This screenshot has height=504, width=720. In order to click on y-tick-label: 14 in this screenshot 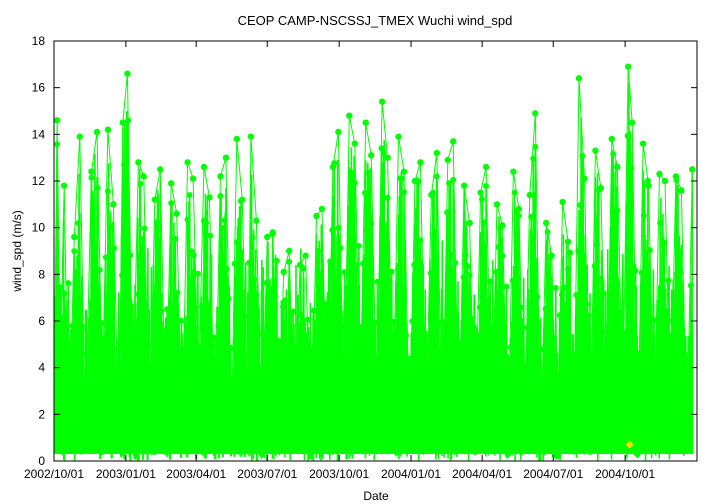, I will do `click(39, 134)`.